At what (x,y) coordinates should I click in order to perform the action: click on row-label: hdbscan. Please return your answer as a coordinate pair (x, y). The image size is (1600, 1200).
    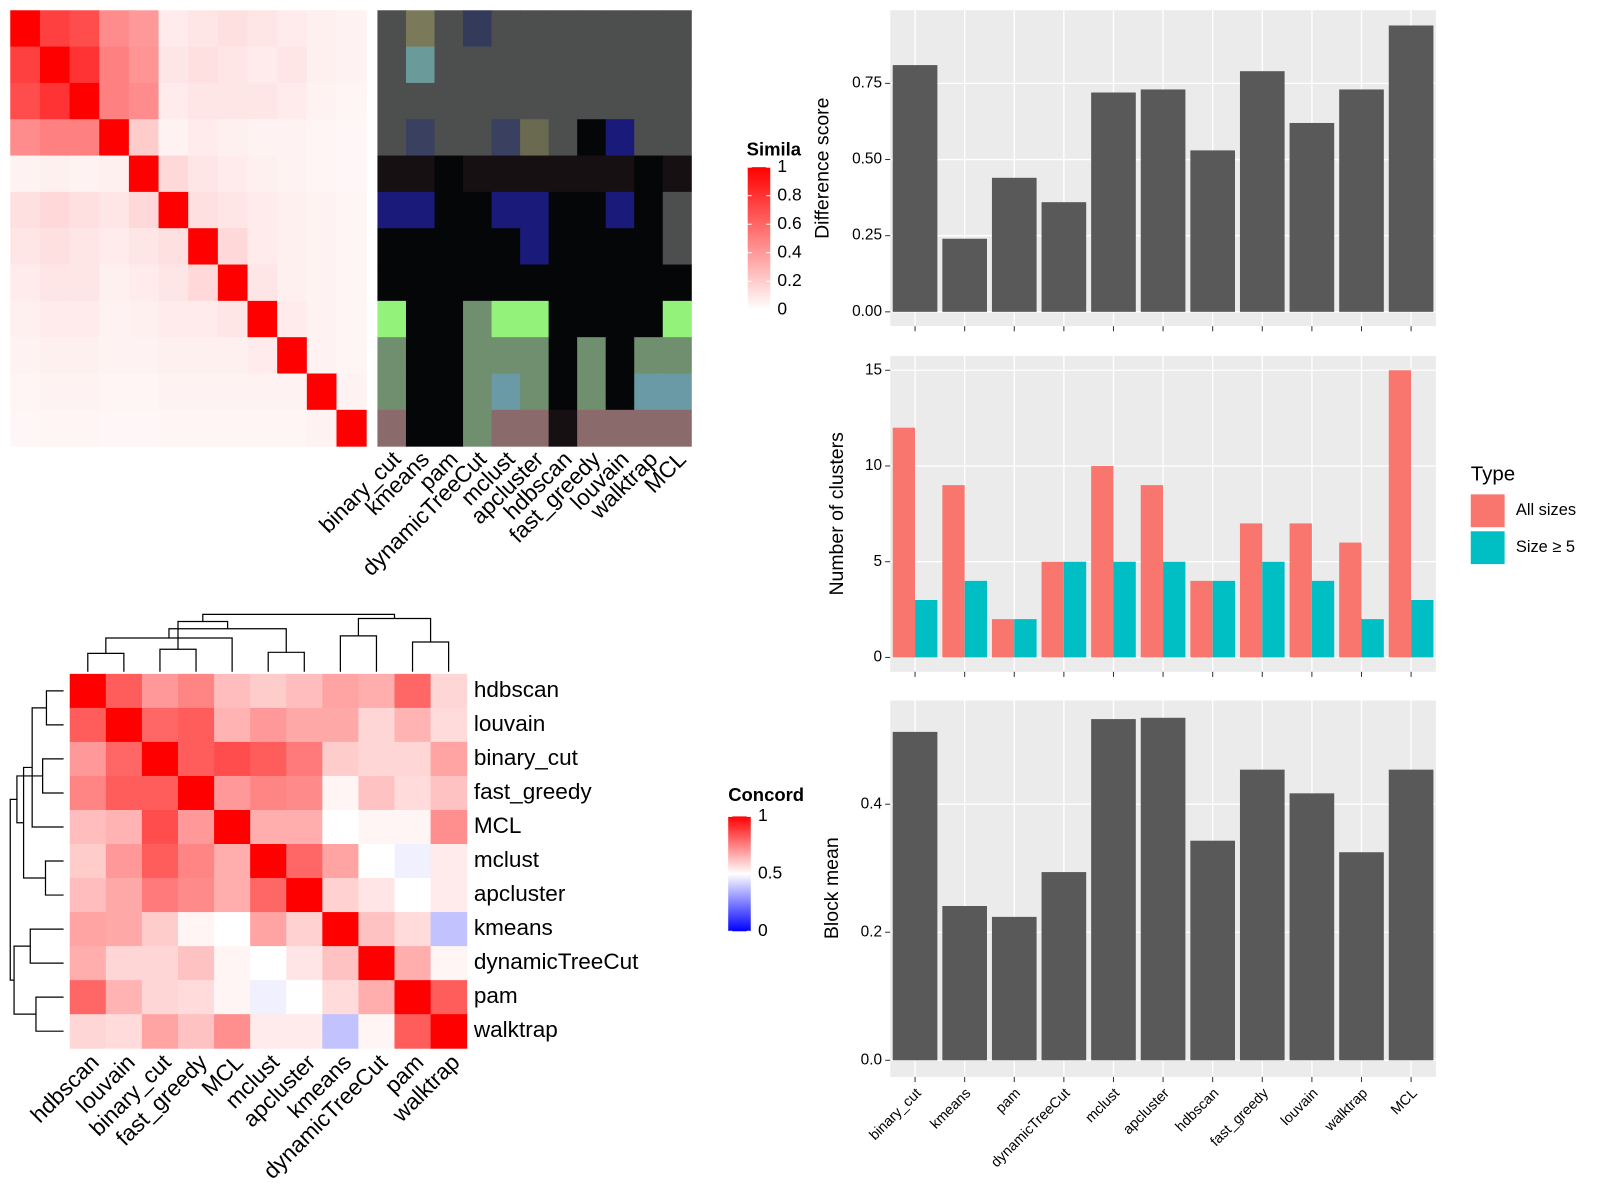
    Looking at the image, I should click on (516, 689).